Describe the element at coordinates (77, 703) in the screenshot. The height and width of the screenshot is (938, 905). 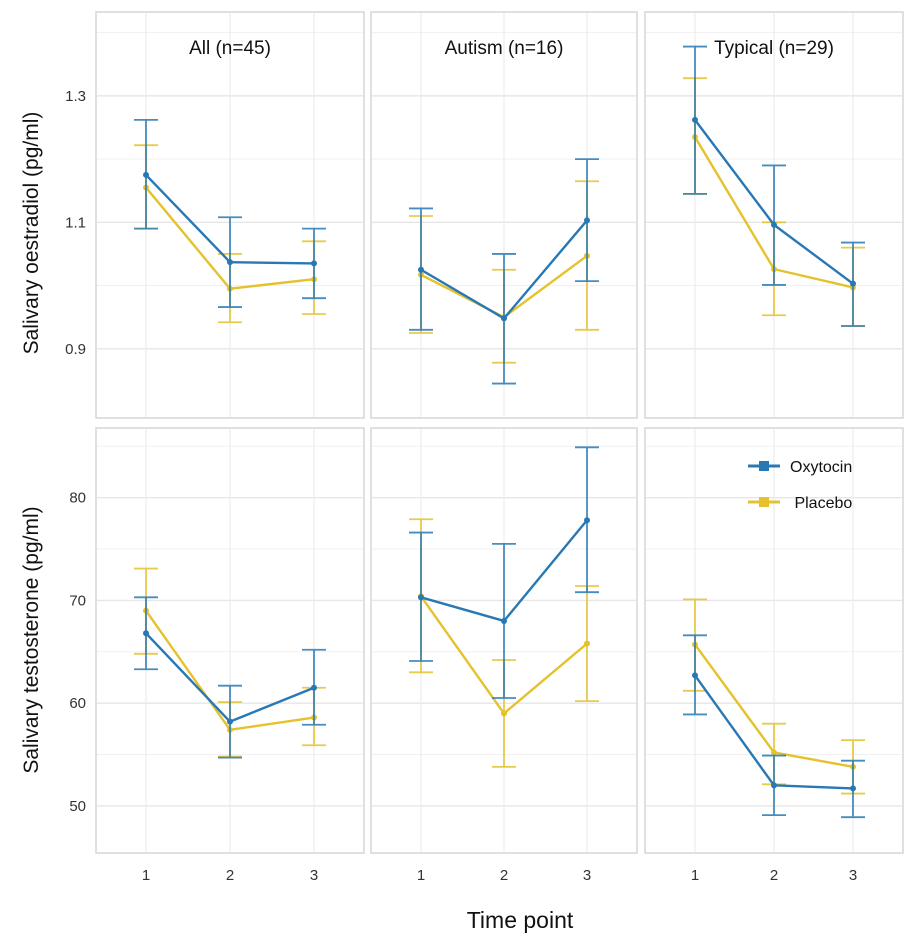
I see `y-tick-label: 60` at that location.